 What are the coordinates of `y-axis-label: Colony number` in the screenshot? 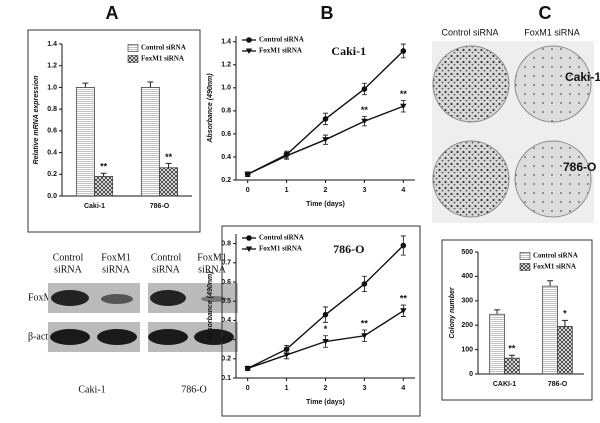 It's located at (452, 312).